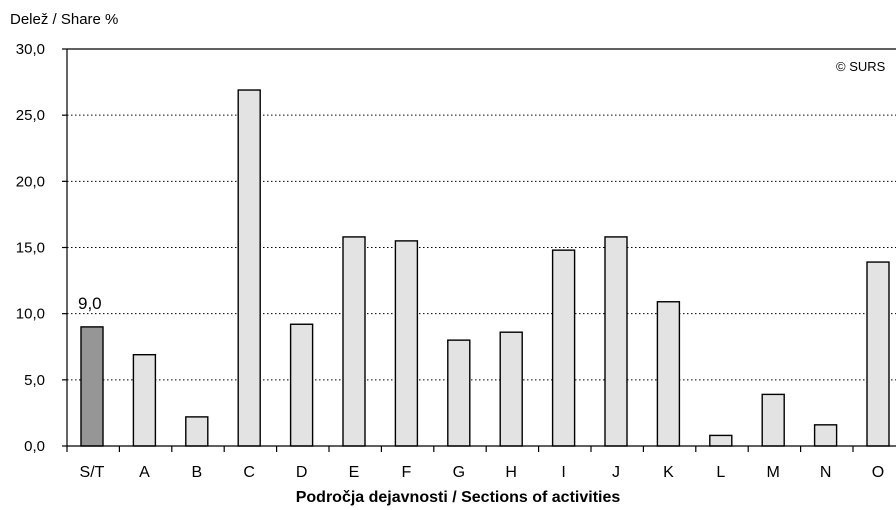  I want to click on x-tick-label: S/T, so click(92, 472).